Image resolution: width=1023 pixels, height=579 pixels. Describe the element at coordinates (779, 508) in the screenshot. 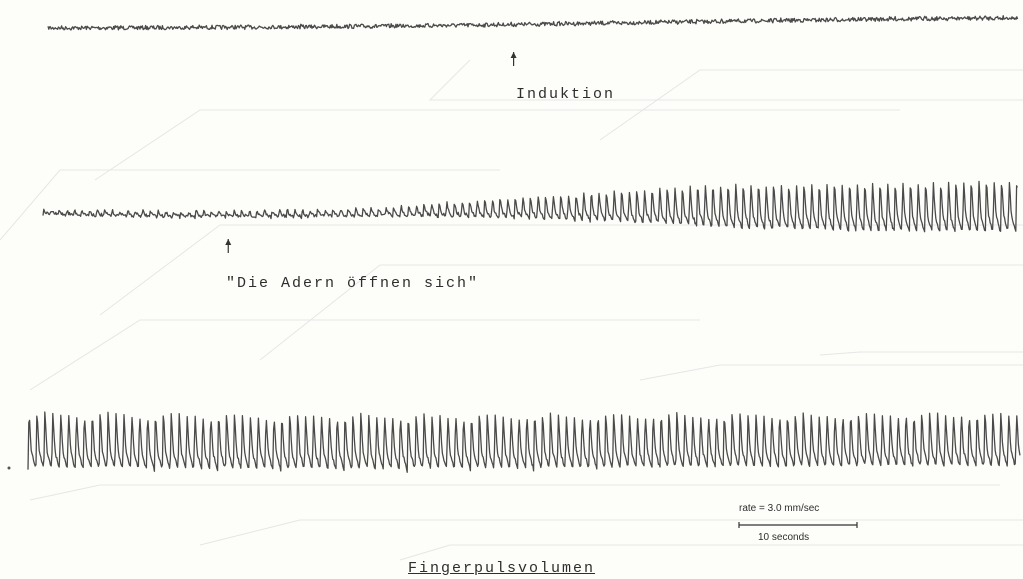

I see `scale-rate-text: rate = 3.0 mm/sec` at that location.